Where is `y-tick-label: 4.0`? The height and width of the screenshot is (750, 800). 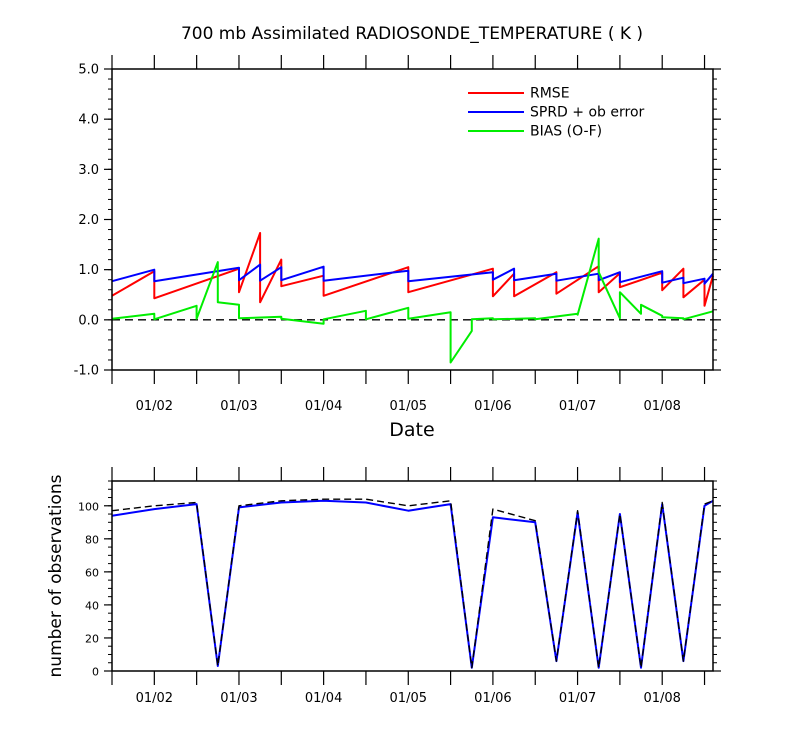 y-tick-label: 4.0 is located at coordinates (88, 120).